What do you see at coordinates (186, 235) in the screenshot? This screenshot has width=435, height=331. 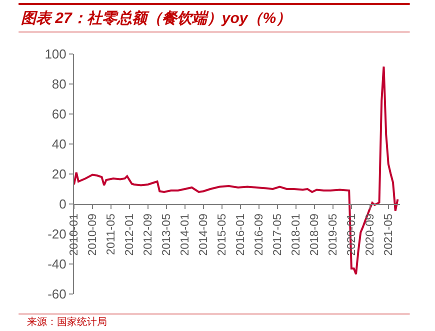 I see `x-tick-label: 2014-01` at bounding box center [186, 235].